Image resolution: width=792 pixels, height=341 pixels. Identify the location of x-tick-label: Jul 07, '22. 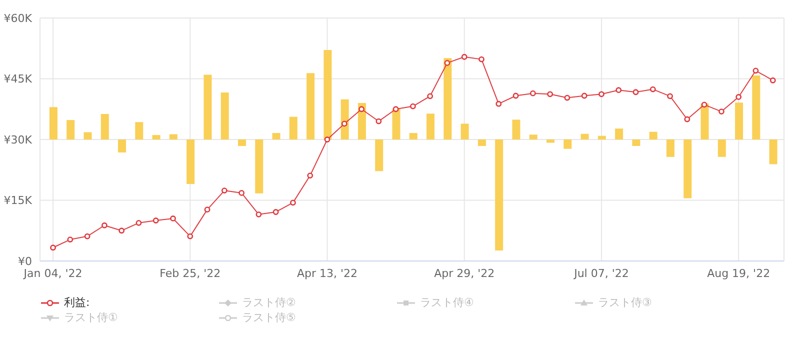
(601, 273).